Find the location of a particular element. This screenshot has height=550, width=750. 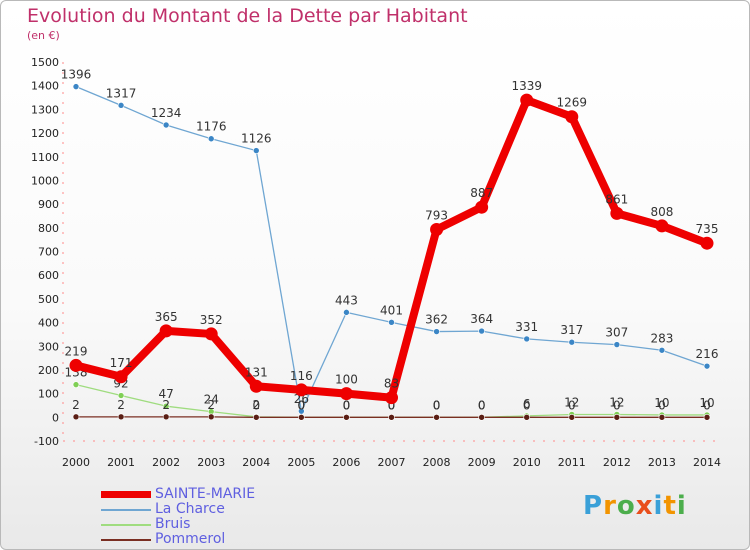

data-label: 861 is located at coordinates (616, 199).